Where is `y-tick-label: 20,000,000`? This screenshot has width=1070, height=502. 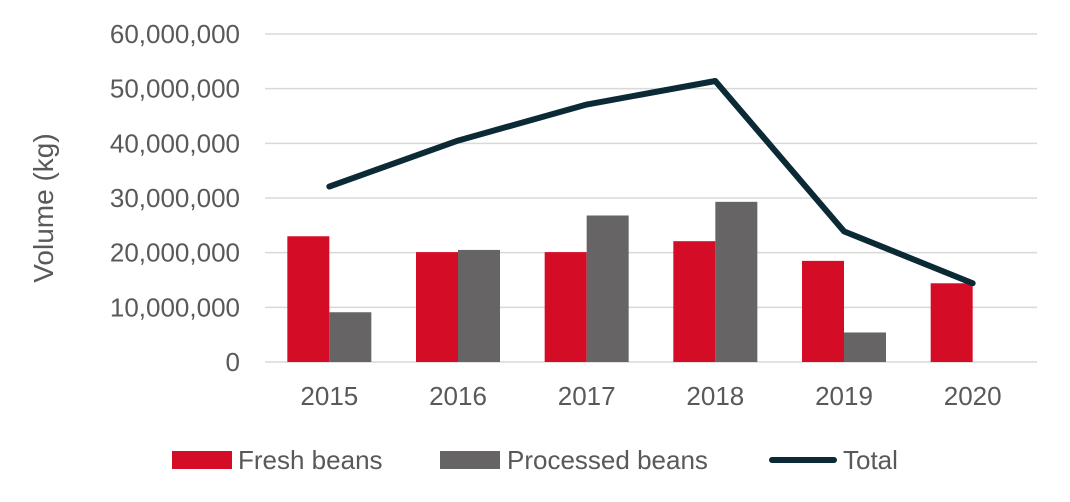 y-tick-label: 20,000,000 is located at coordinates (175, 253).